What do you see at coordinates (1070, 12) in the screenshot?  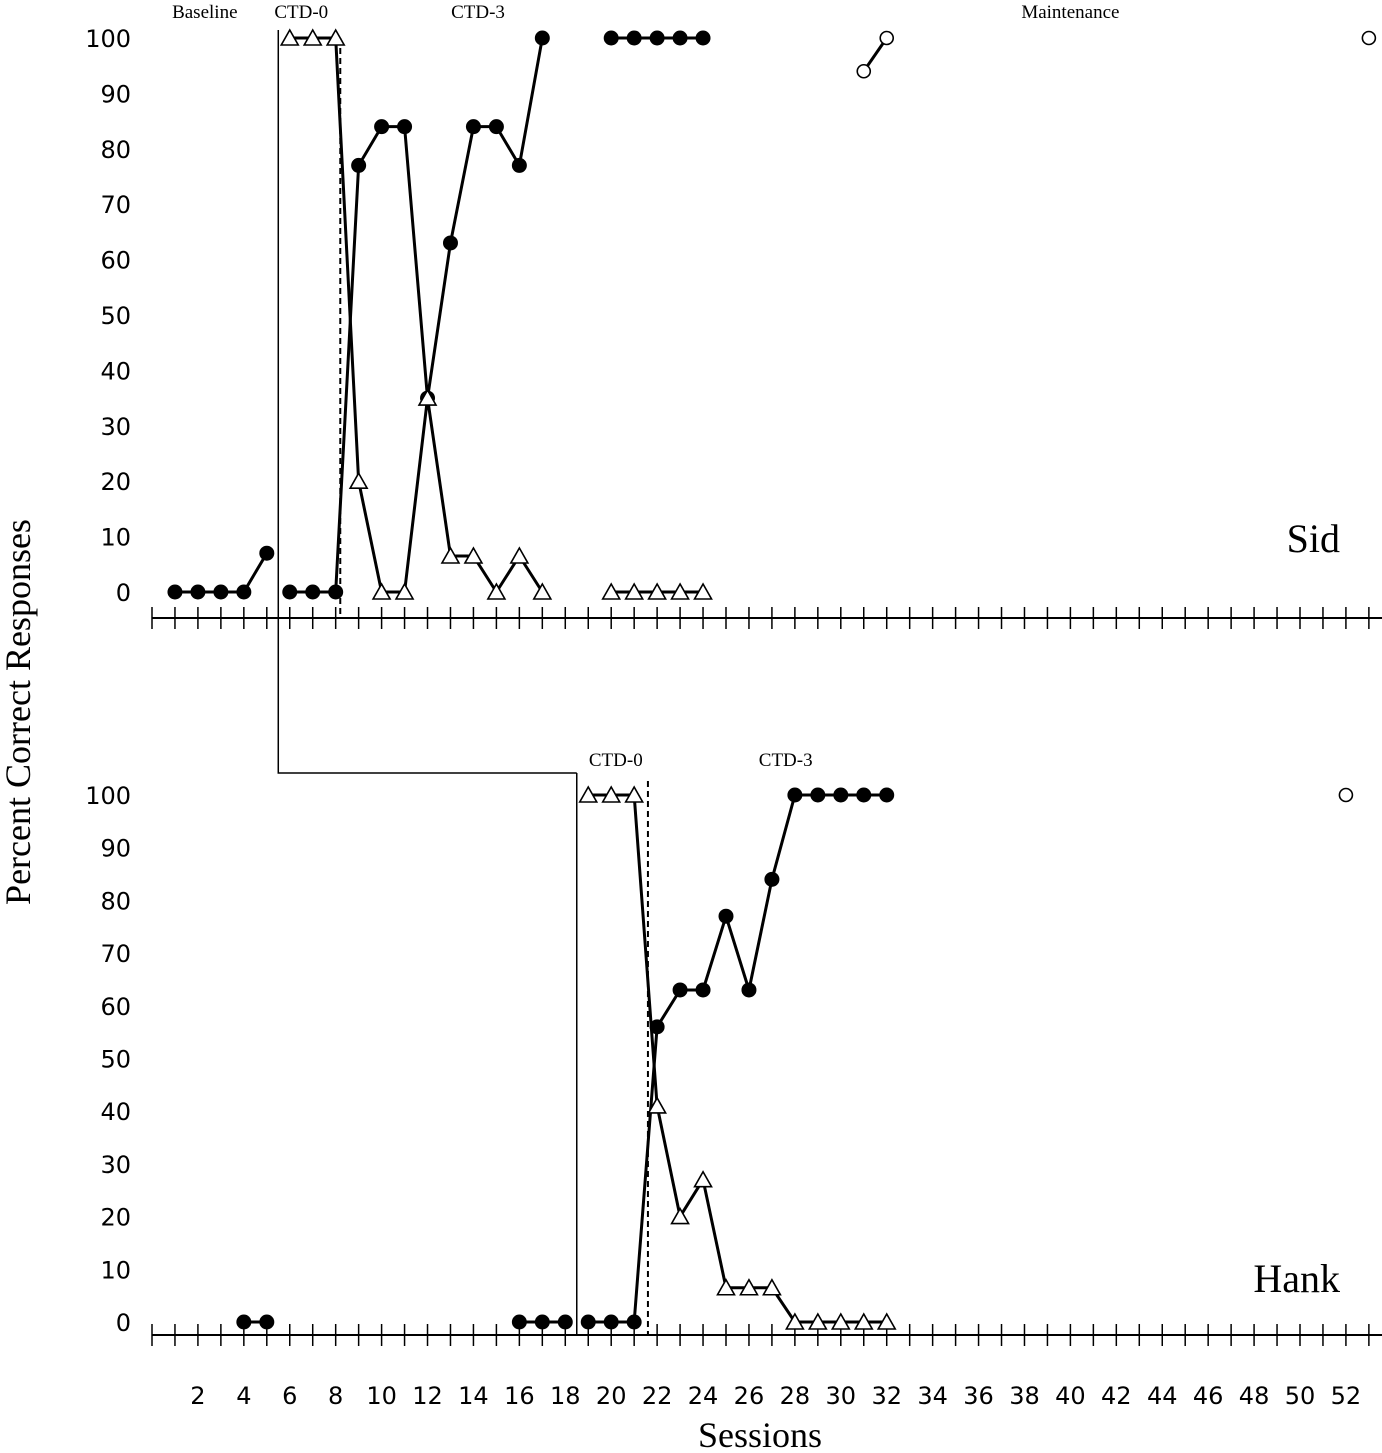 I see `phase-label: Maintenance` at bounding box center [1070, 12].